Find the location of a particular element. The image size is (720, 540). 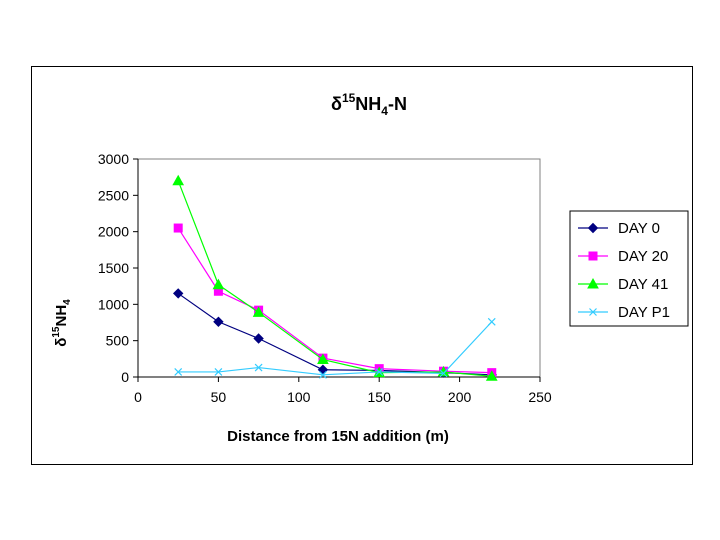

chart-title: δ15NH4-N is located at coordinates (369, 104).